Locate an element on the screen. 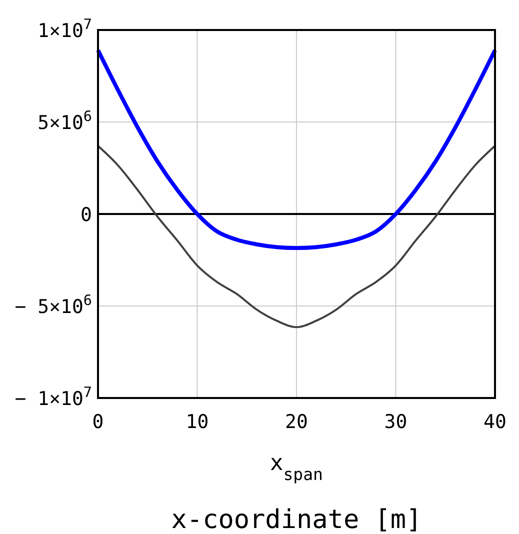 The image size is (519, 534). text: x-coordinate [m] is located at coordinates (296, 519).